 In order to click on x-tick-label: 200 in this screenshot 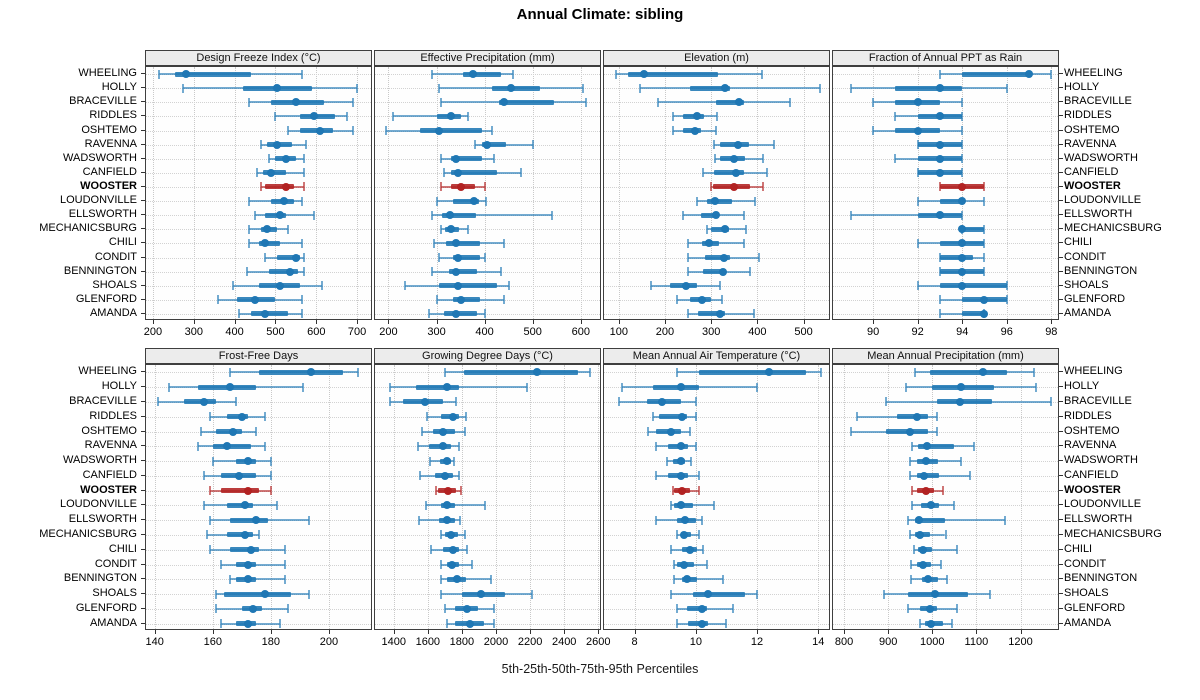, I will do `click(153, 332)`.